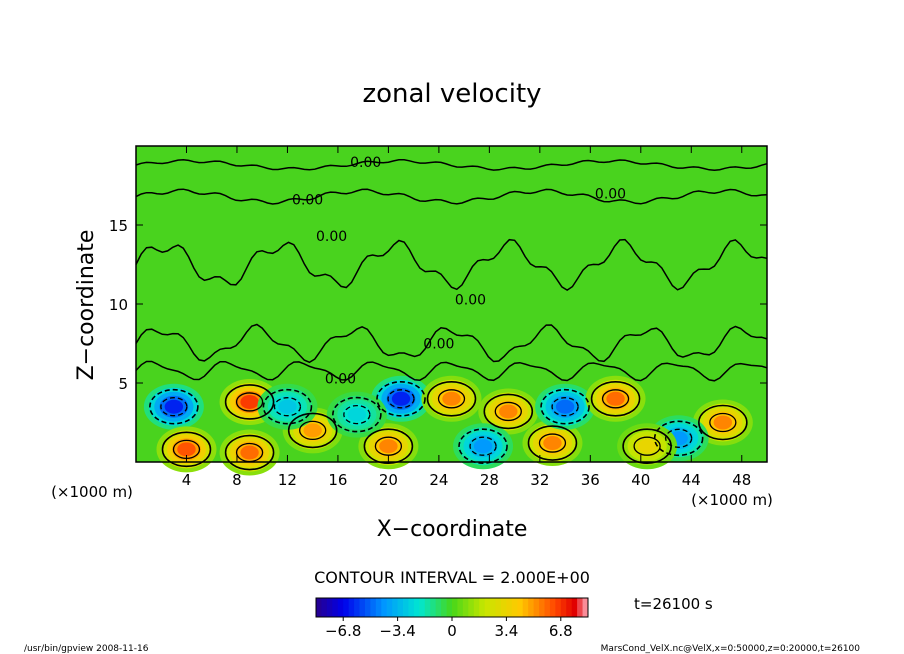 Image resolution: width=904 pixels, height=654 pixels. What do you see at coordinates (451, 94) in the screenshot?
I see `chart-title: zonal velocity` at bounding box center [451, 94].